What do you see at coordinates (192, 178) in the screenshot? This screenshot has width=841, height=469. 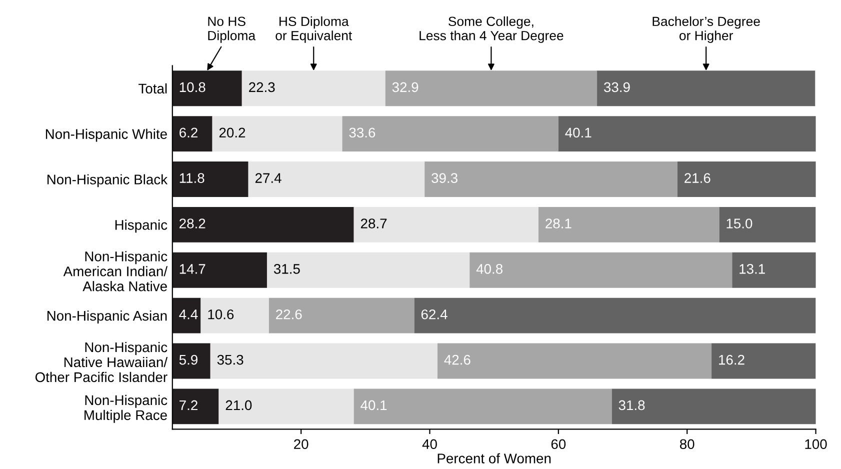 I see `data-label: 11.8` at bounding box center [192, 178].